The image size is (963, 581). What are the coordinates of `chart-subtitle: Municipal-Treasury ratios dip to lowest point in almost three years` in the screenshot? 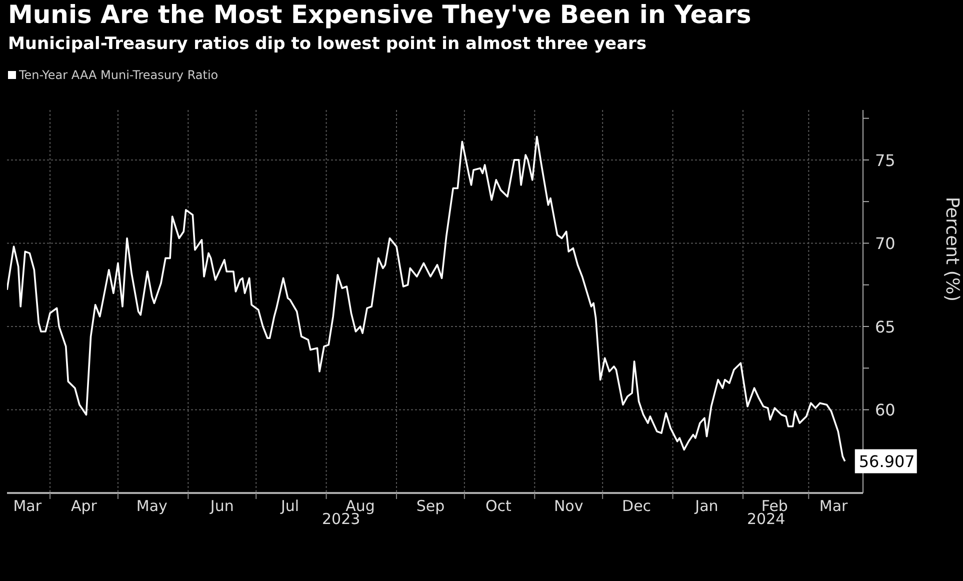 It's located at (327, 44).